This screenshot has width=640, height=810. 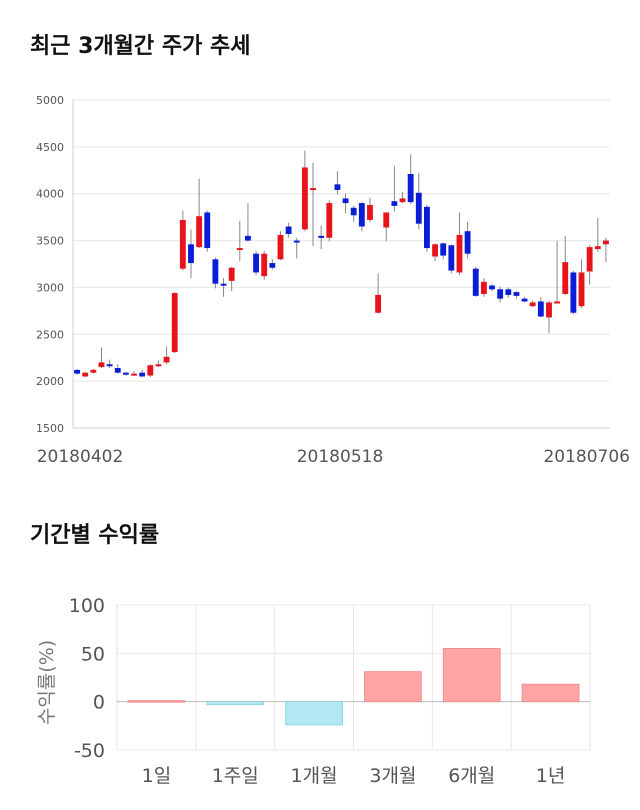 What do you see at coordinates (50, 428) in the screenshot?
I see `y-tick-label: 1500` at bounding box center [50, 428].